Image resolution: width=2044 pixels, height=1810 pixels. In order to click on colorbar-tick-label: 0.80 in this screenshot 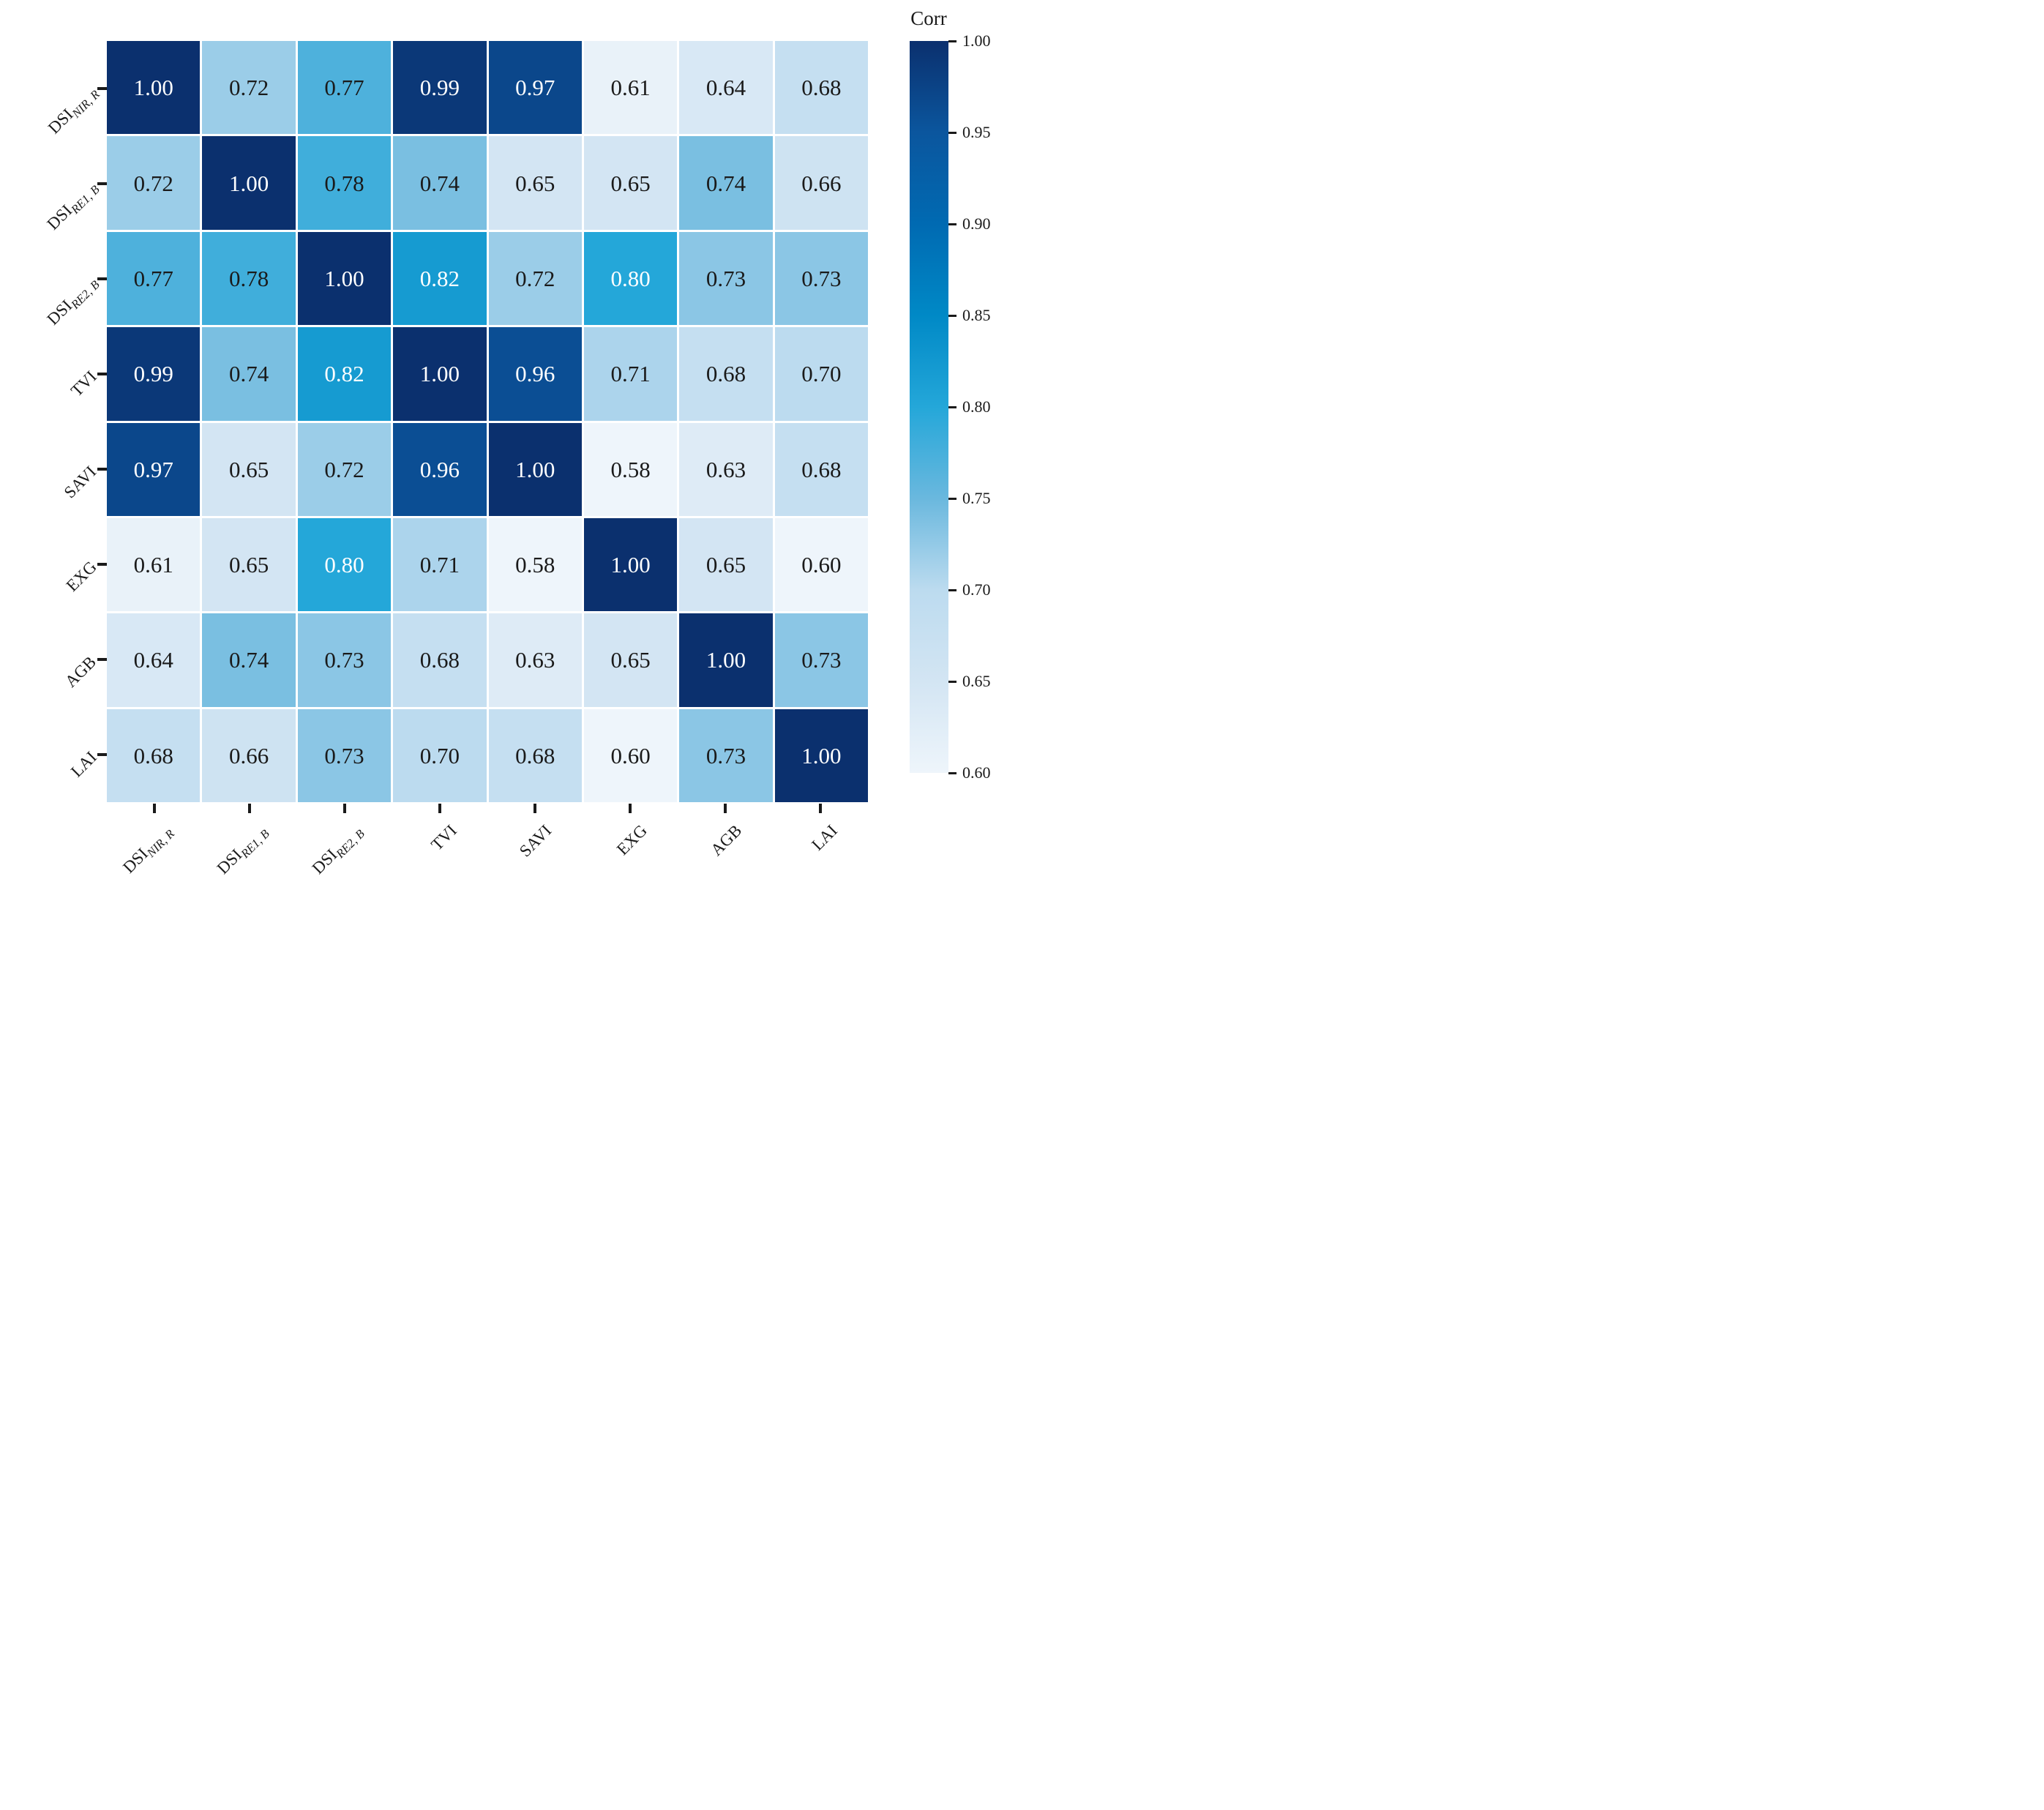, I will do `click(976, 406)`.